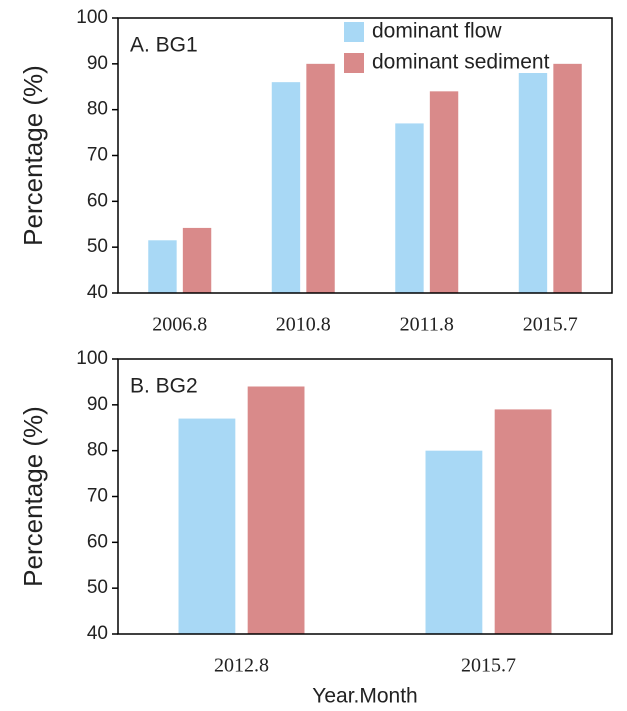 The height and width of the screenshot is (711, 627). I want to click on panel-label: A. BG1, so click(164, 45).